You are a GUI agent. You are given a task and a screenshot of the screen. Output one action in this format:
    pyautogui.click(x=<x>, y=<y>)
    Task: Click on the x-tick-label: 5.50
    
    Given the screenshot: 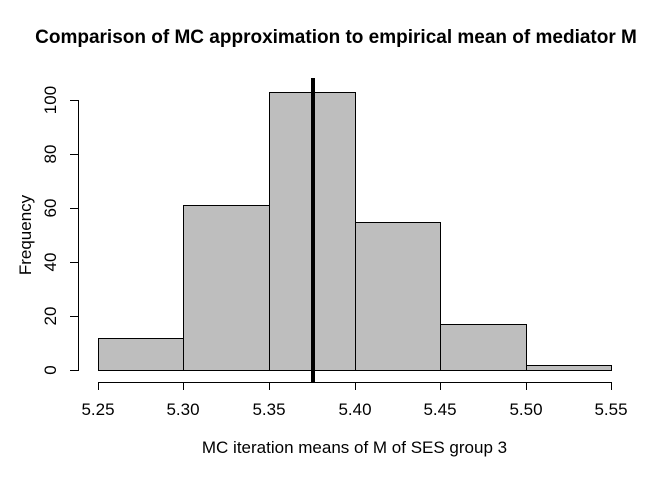 What is the action you would take?
    pyautogui.click(x=526, y=409)
    